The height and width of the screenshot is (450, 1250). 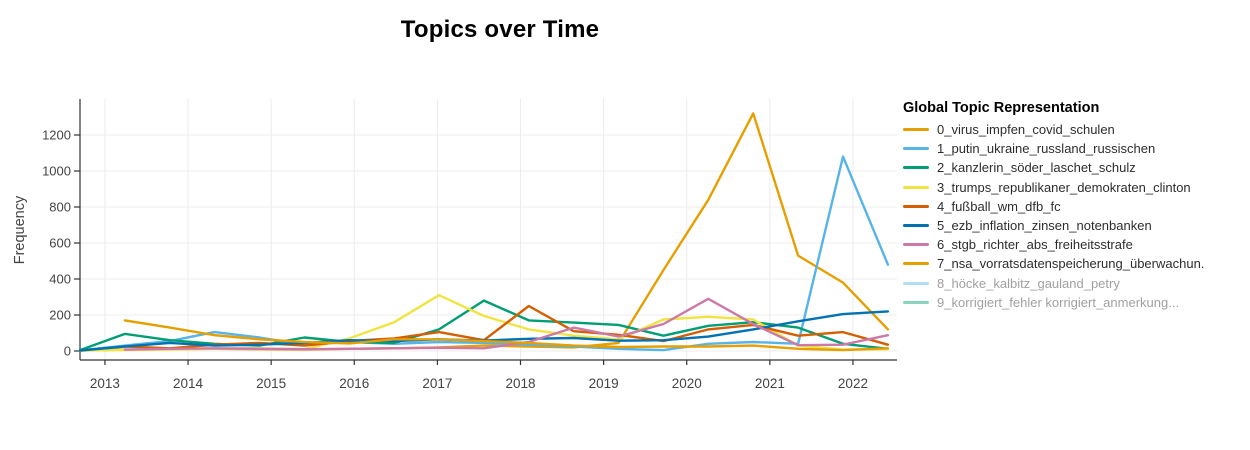 I want to click on x-tick-label: 2019, so click(x=604, y=383).